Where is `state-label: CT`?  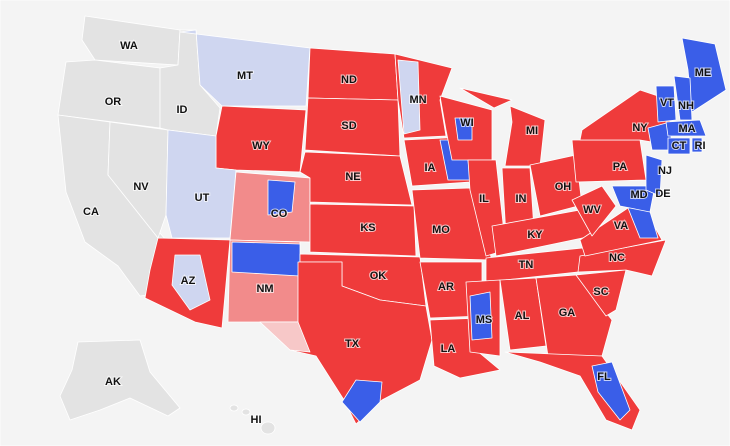 state-label: CT is located at coordinates (679, 146).